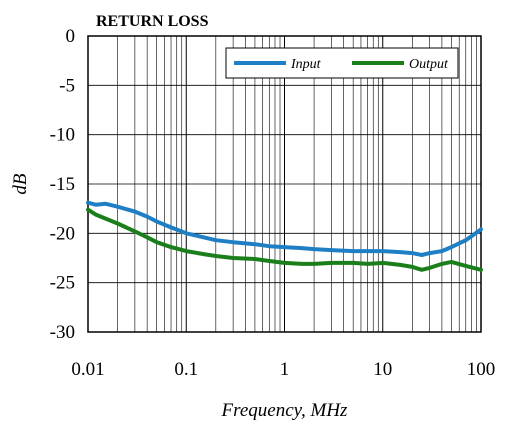 The image size is (515, 431). What do you see at coordinates (429, 64) in the screenshot?
I see `legend-label-output: Output` at bounding box center [429, 64].